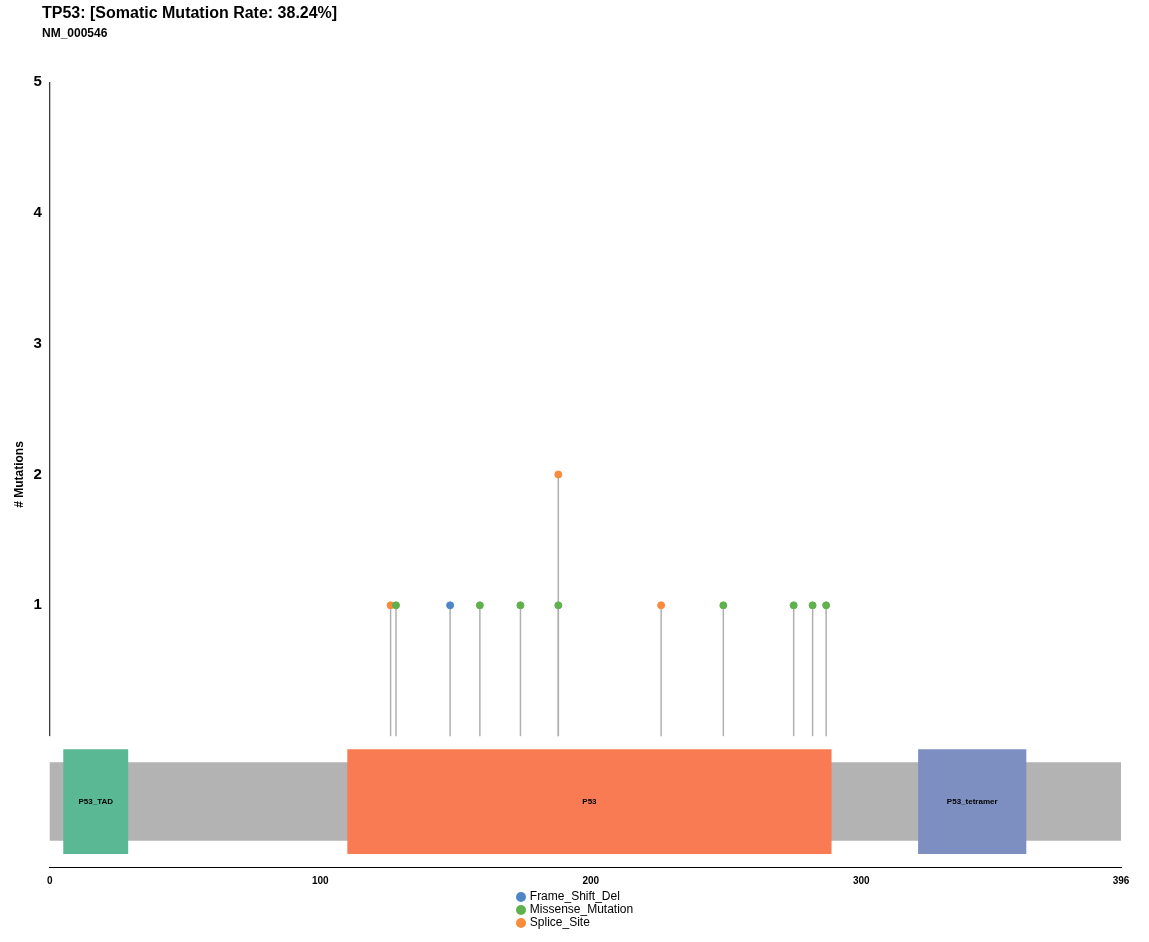 The image size is (1149, 942). Describe the element at coordinates (37, 473) in the screenshot. I see `y-tick-label: 2` at that location.